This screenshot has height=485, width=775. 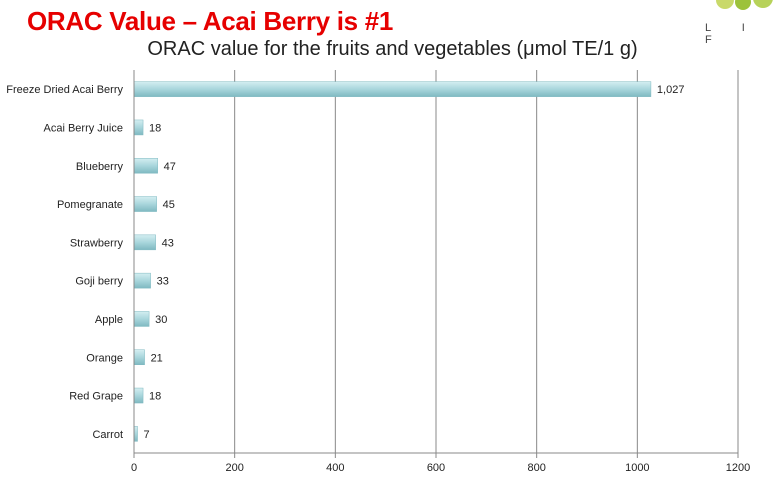 I want to click on data-label: 45, so click(x=169, y=205).